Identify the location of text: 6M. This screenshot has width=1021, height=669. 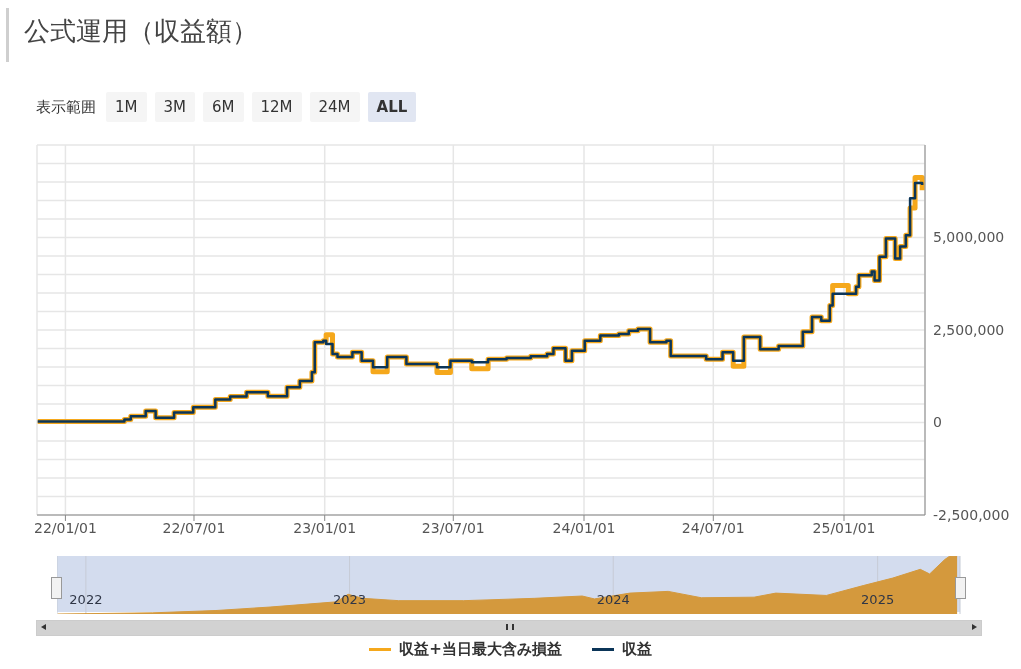
(223, 107).